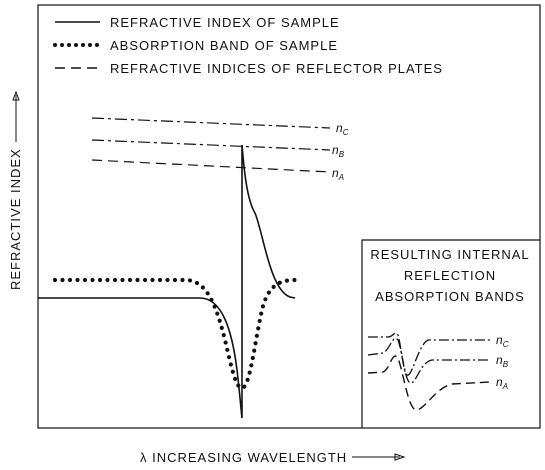  What do you see at coordinates (450, 333) in the screenshot?
I see `inset-frame` at bounding box center [450, 333].